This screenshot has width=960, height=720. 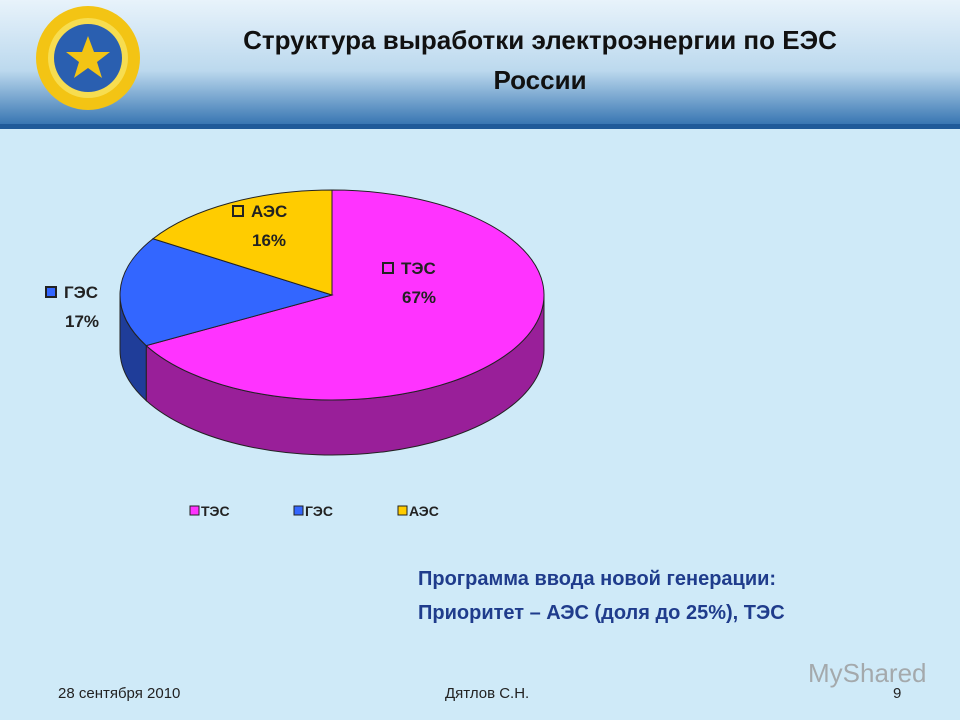 What do you see at coordinates (480, 126) in the screenshot?
I see `header-rule` at bounding box center [480, 126].